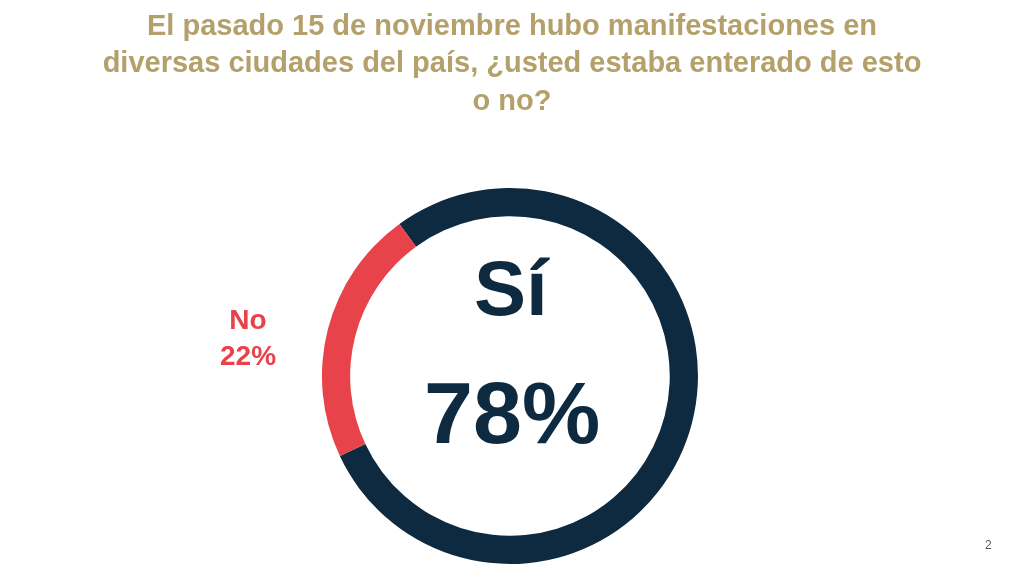 The height and width of the screenshot is (576, 1024). Describe the element at coordinates (512, 288) in the screenshot. I see `slice-label: Sí` at that location.